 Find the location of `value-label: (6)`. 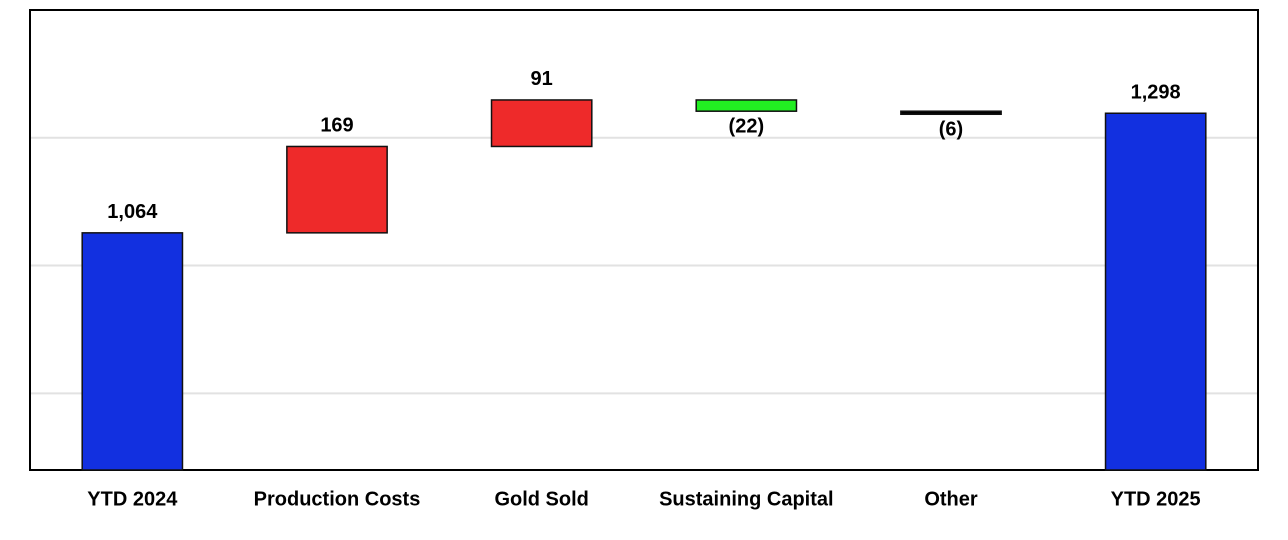

value-label: (6) is located at coordinates (951, 130).